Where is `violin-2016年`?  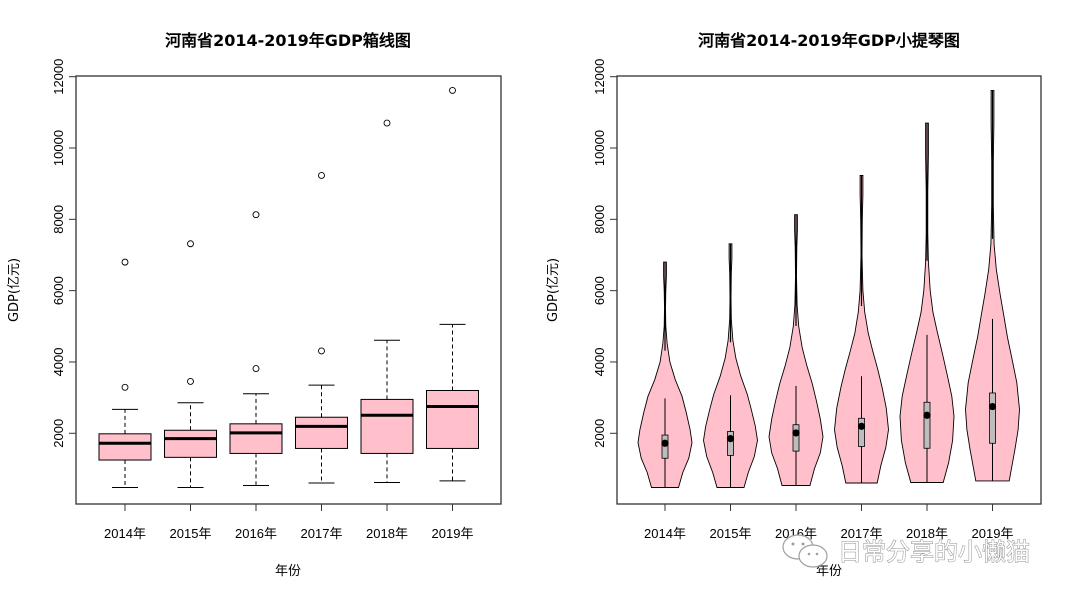 violin-2016年 is located at coordinates (796, 350).